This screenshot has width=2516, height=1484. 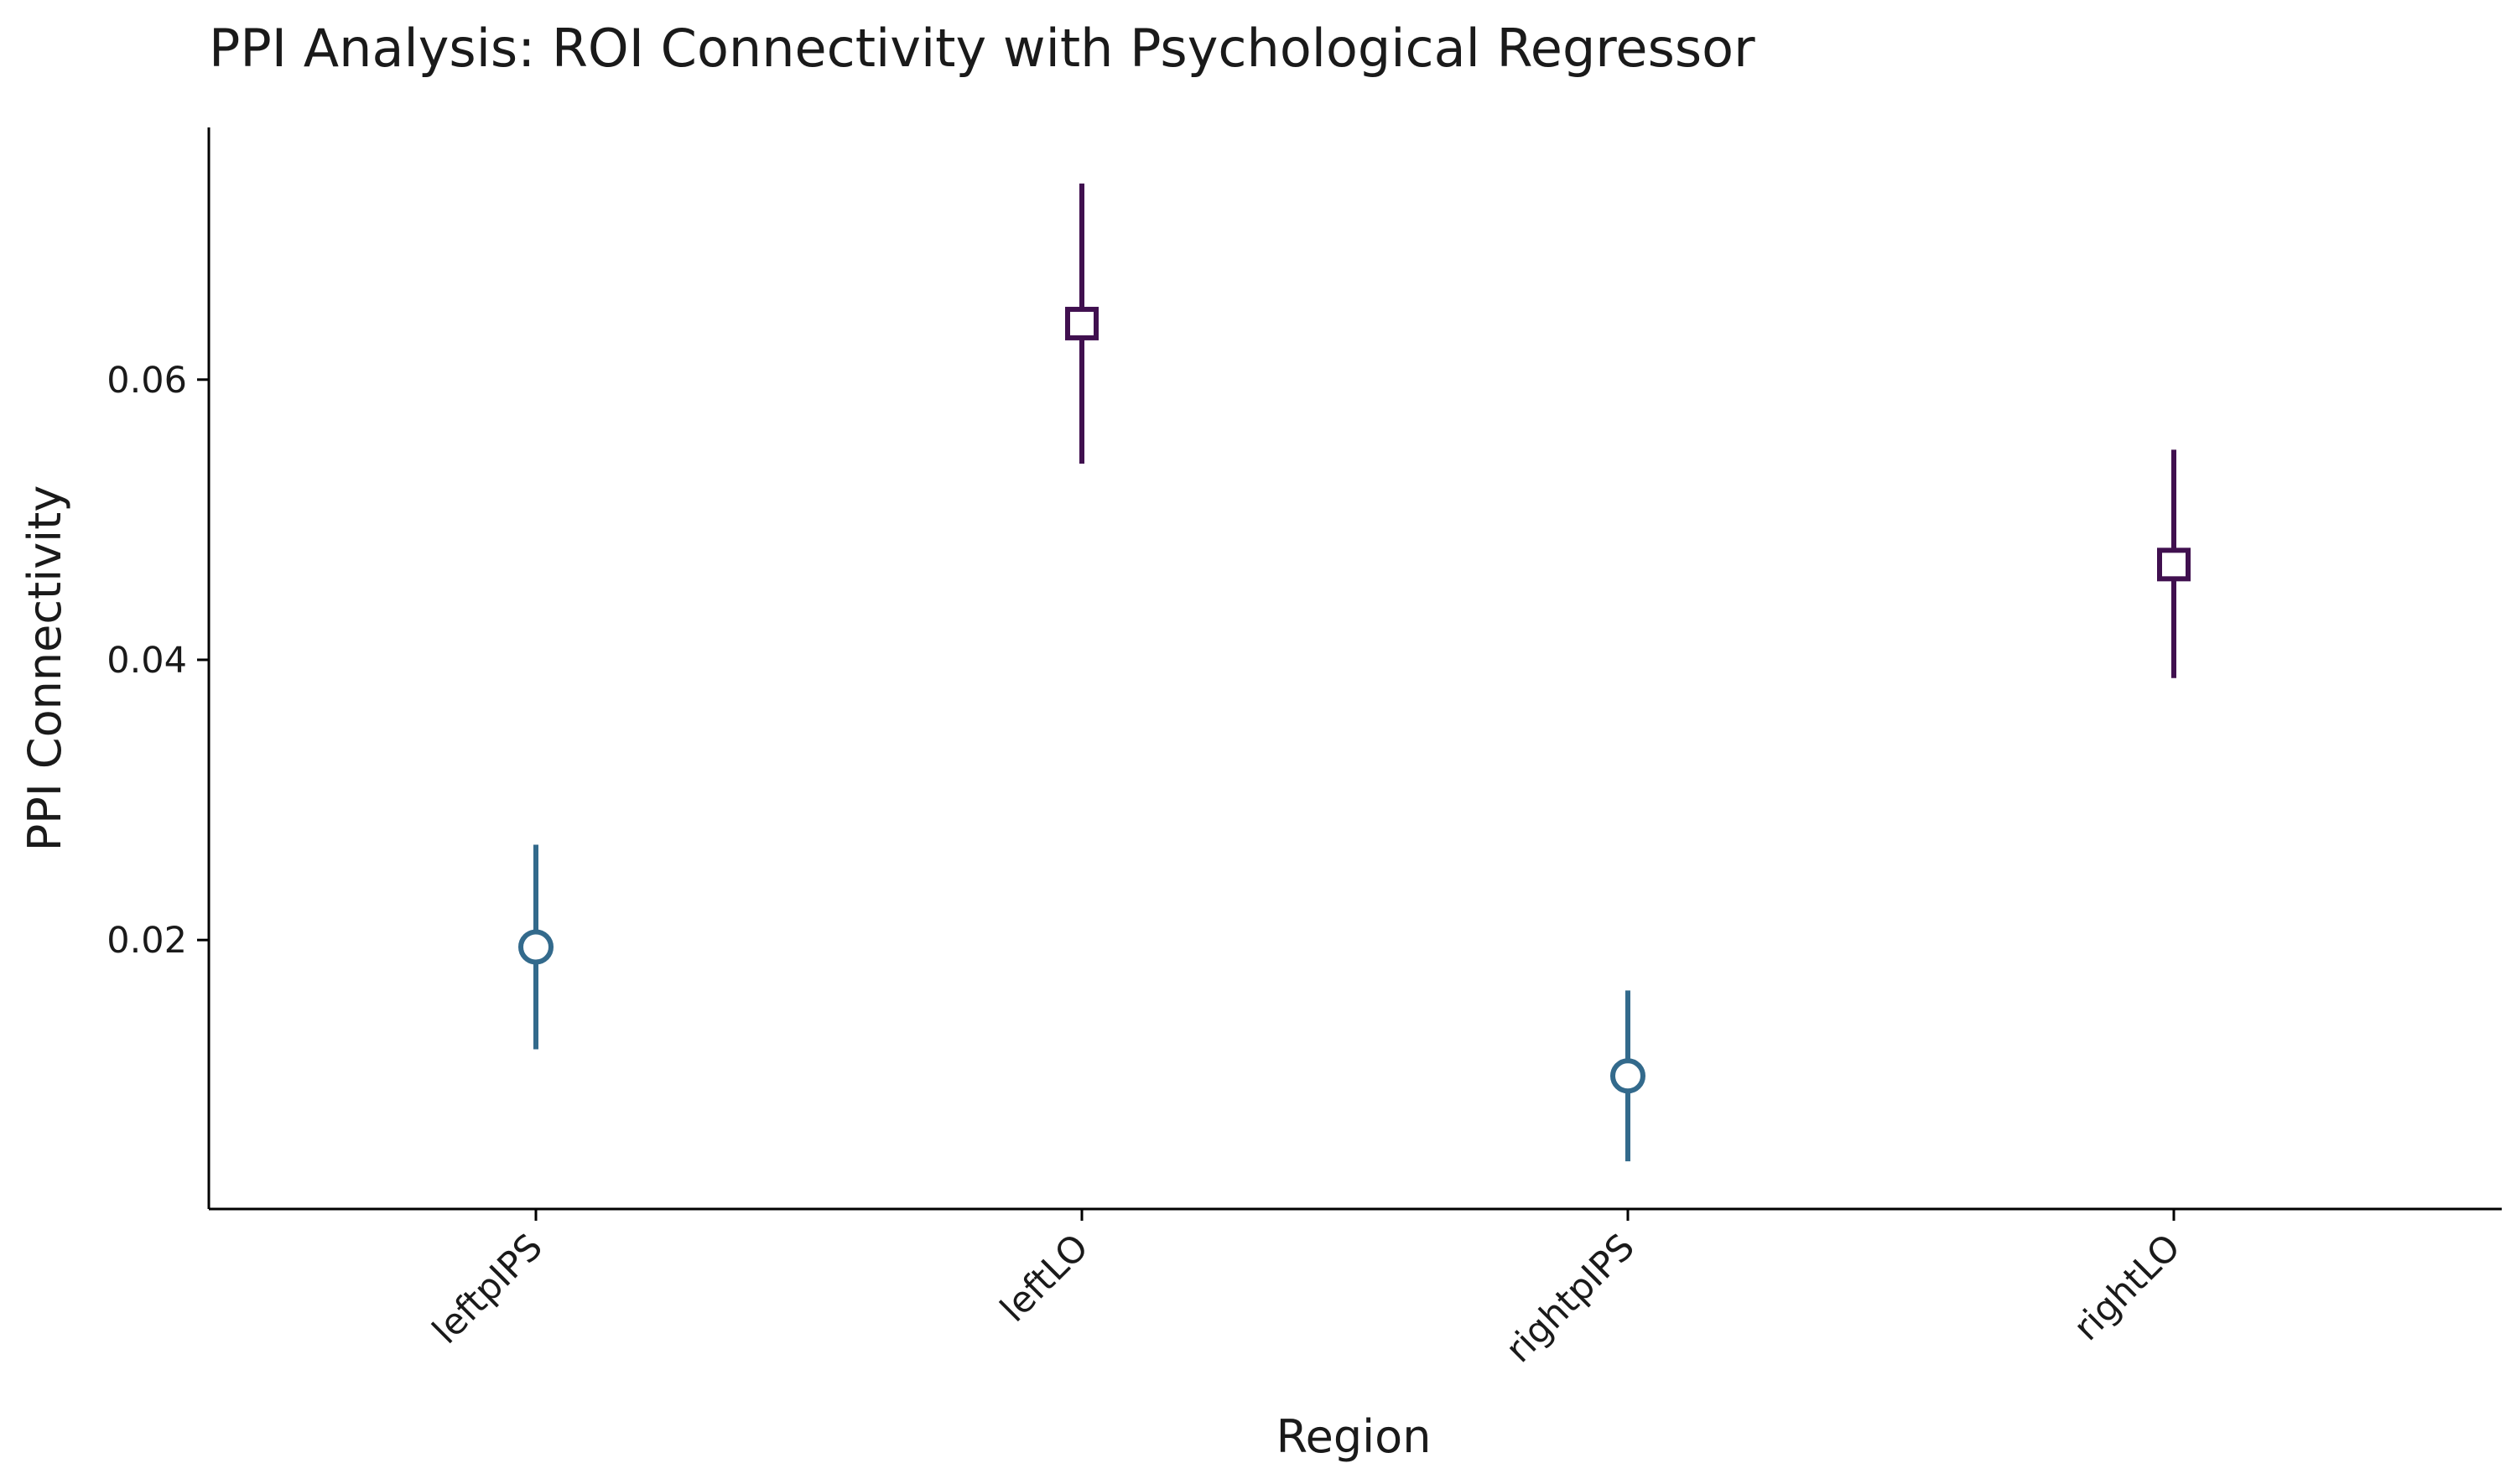 I want to click on y-tick-label: 0.04, so click(x=147, y=661).